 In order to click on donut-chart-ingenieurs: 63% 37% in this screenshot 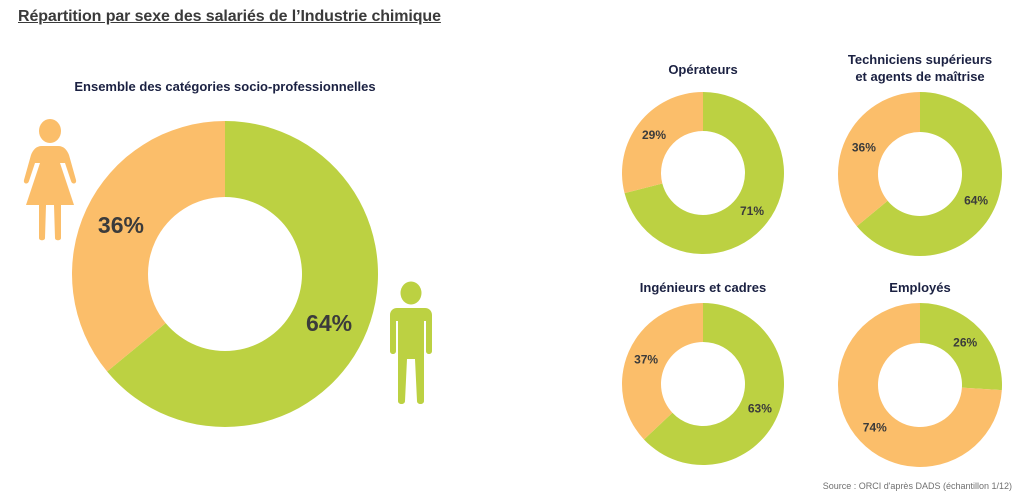, I will do `click(703, 384)`.